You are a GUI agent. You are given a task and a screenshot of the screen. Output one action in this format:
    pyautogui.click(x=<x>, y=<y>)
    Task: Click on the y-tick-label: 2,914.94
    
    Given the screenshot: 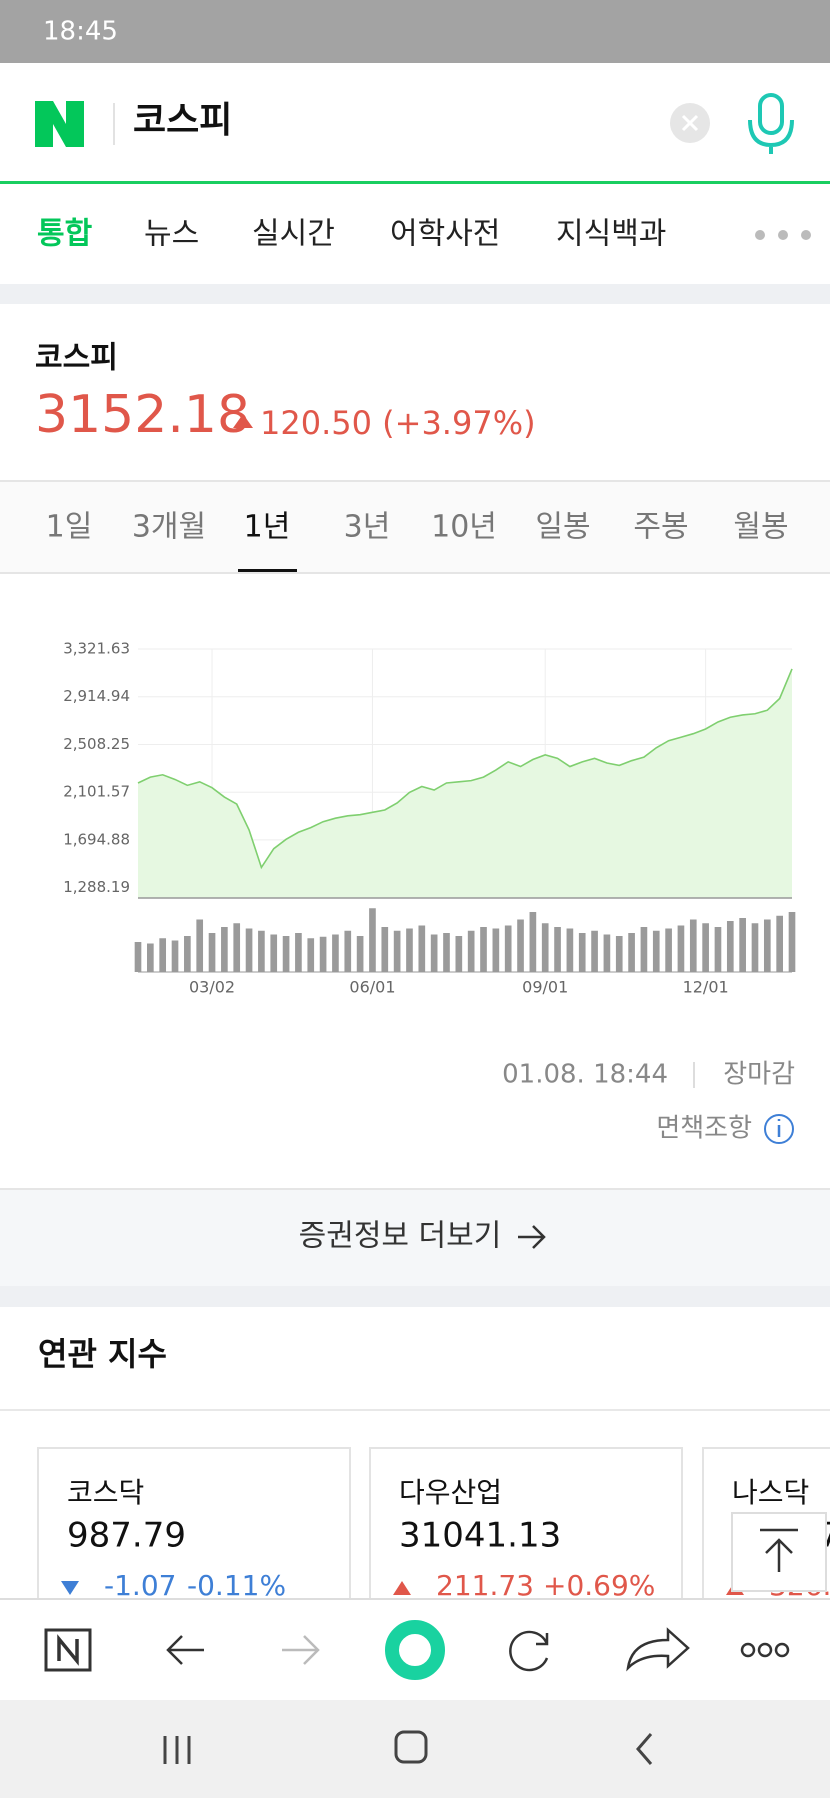 What is the action you would take?
    pyautogui.click(x=96, y=696)
    